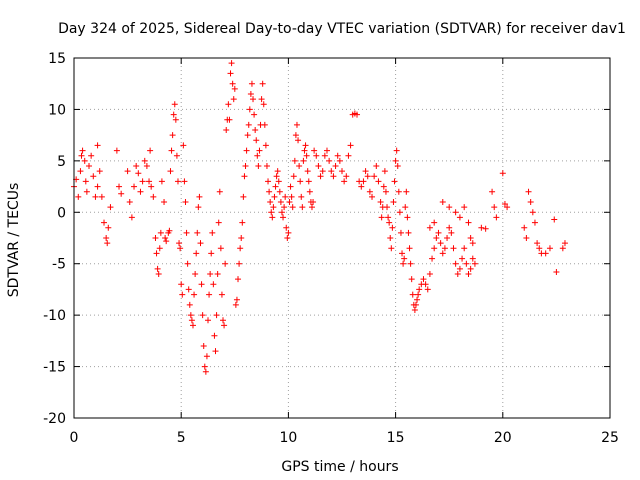 The width and height of the screenshot is (640, 480). I want to click on y-tick-label: 5, so click(61, 162).